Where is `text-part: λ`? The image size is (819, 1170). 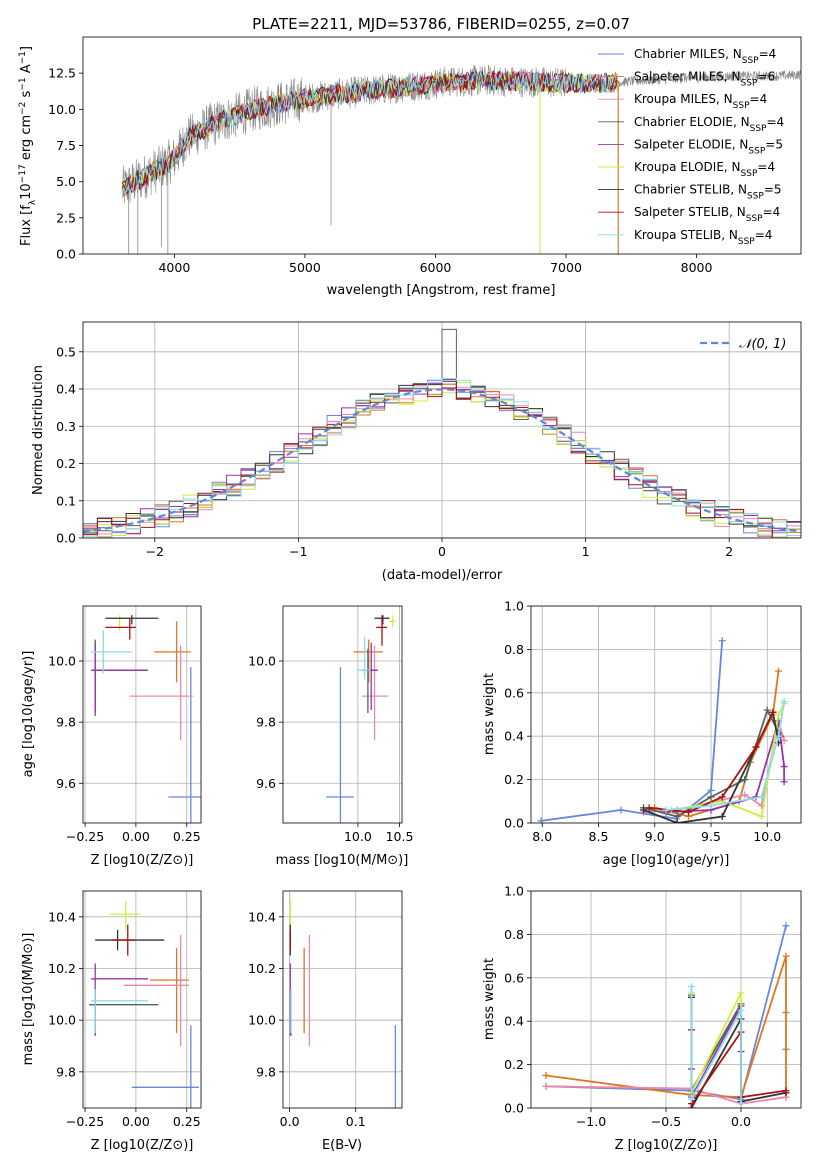 text-part: λ is located at coordinates (33, 202).